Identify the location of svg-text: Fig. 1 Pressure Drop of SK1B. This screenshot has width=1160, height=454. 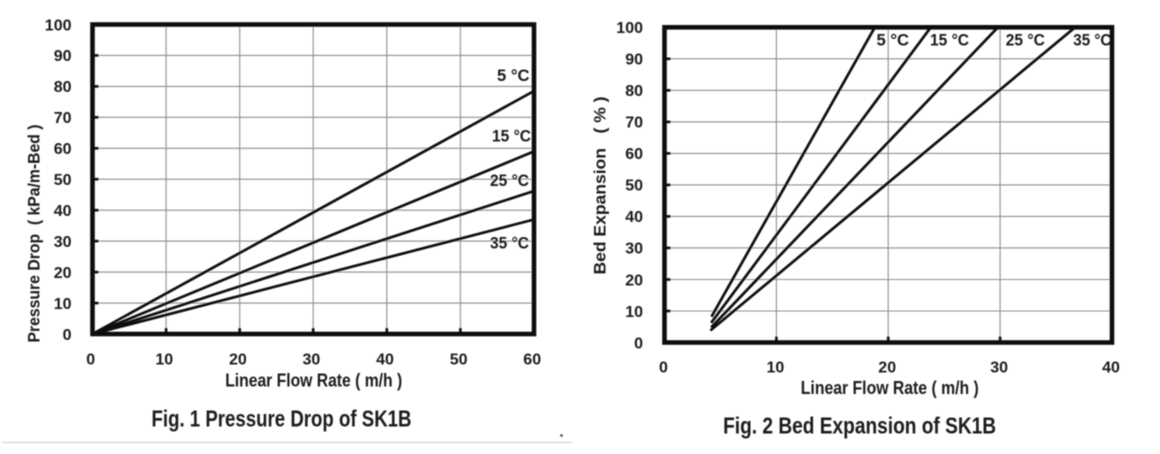
(282, 419).